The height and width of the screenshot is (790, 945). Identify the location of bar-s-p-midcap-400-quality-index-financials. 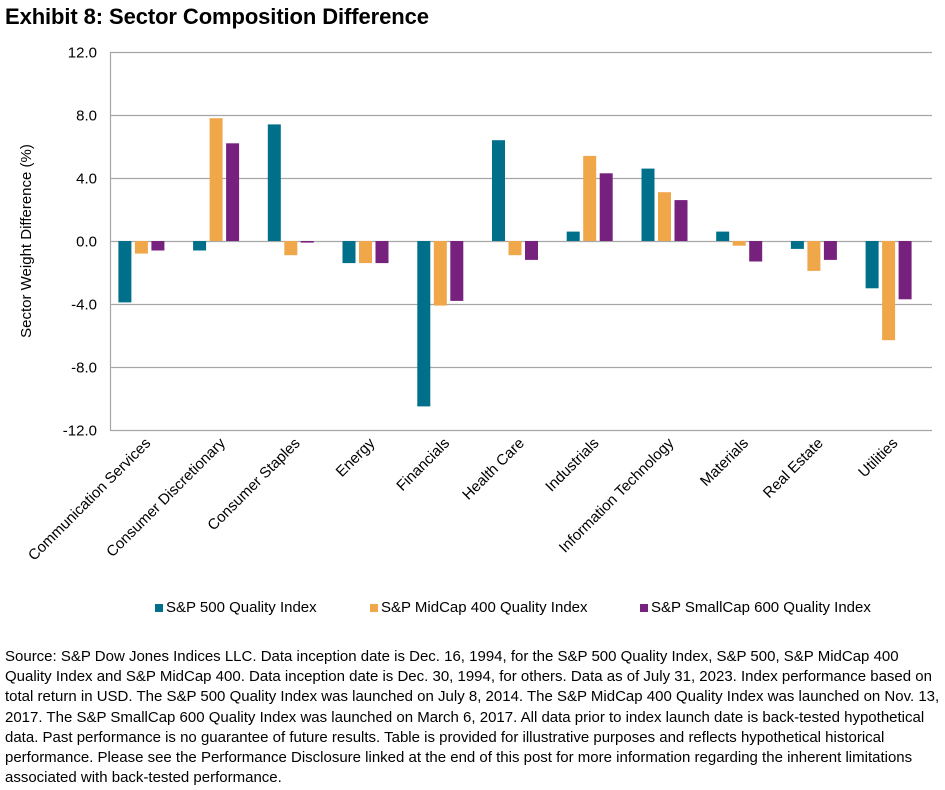
(440, 273).